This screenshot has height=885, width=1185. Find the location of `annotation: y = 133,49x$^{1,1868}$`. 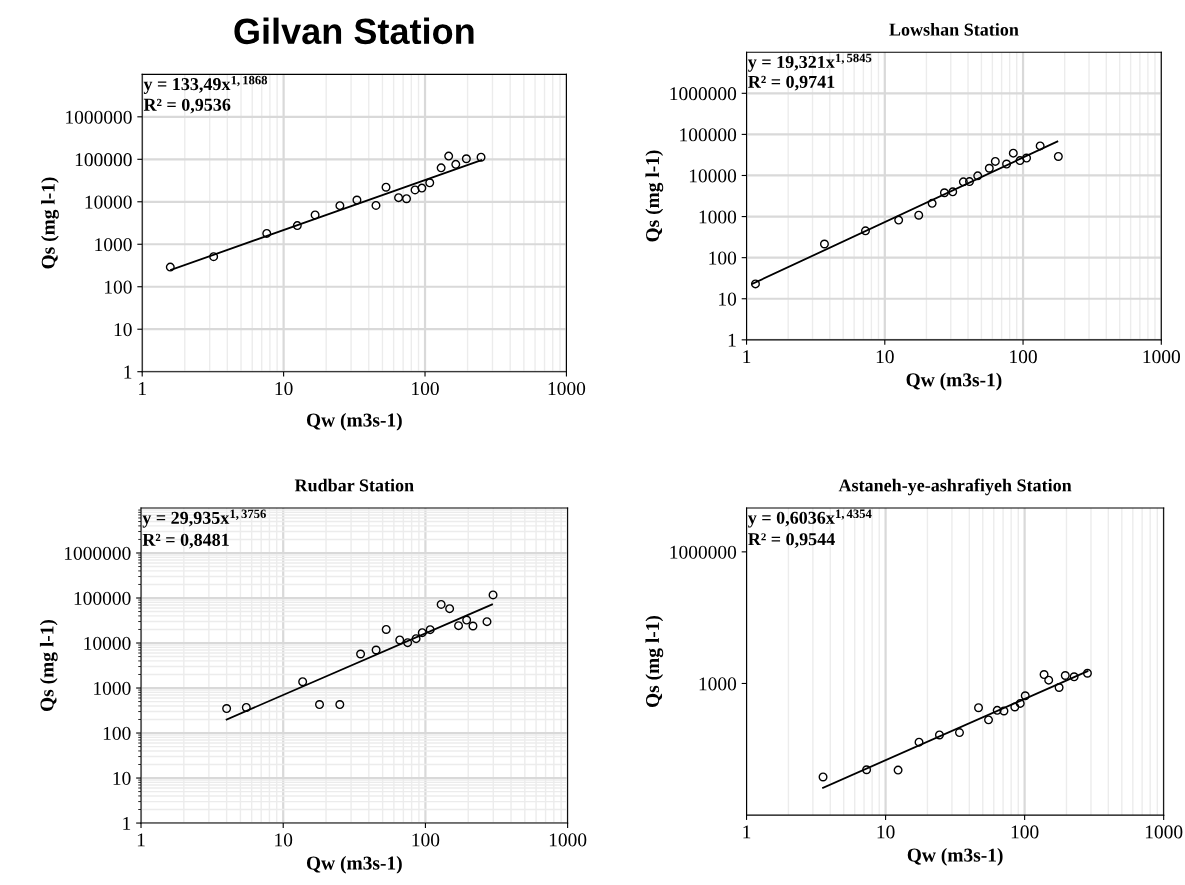

annotation: y = 133,49x$^{1,1868}$ is located at coordinates (205, 84).